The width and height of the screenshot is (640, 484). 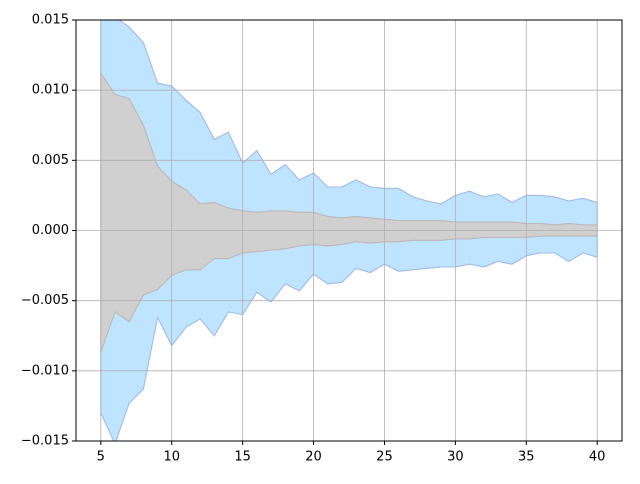 What do you see at coordinates (45, 370) in the screenshot?
I see `y-tick-label: −0.010` at bounding box center [45, 370].